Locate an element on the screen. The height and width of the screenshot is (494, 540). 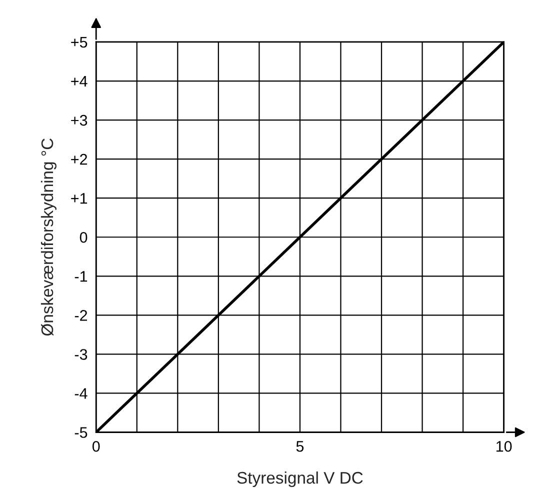
y-axis-title: Ønskeværdiforskydning °C is located at coordinates (48, 237).